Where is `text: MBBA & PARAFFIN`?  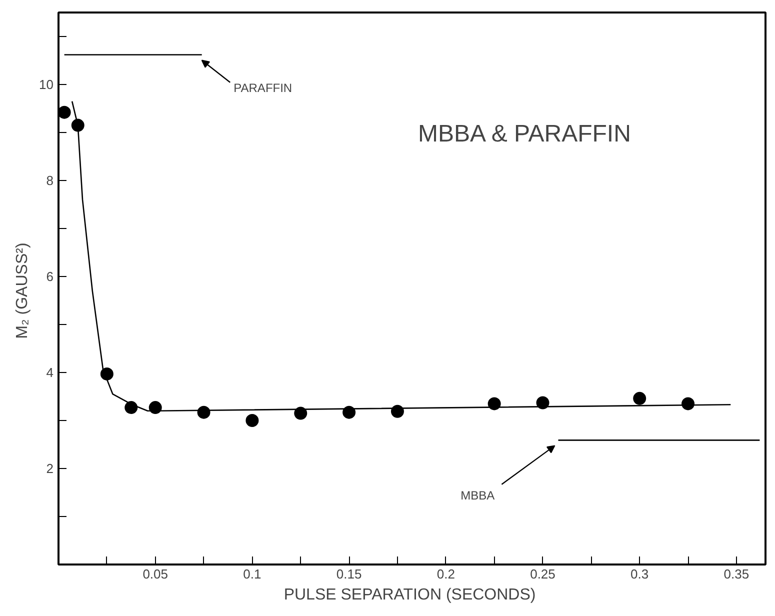
text: MBBA & PARAFFIN is located at coordinates (524, 134).